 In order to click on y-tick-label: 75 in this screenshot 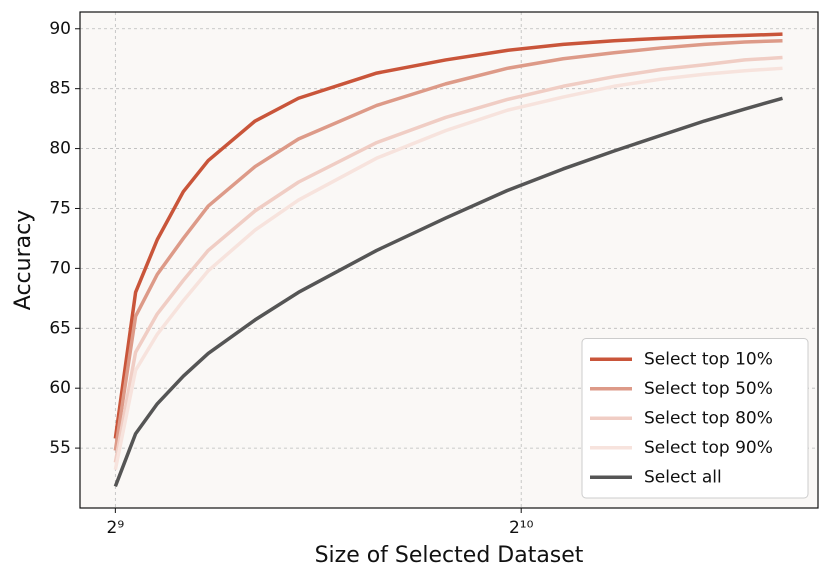, I will do `click(60, 208)`.